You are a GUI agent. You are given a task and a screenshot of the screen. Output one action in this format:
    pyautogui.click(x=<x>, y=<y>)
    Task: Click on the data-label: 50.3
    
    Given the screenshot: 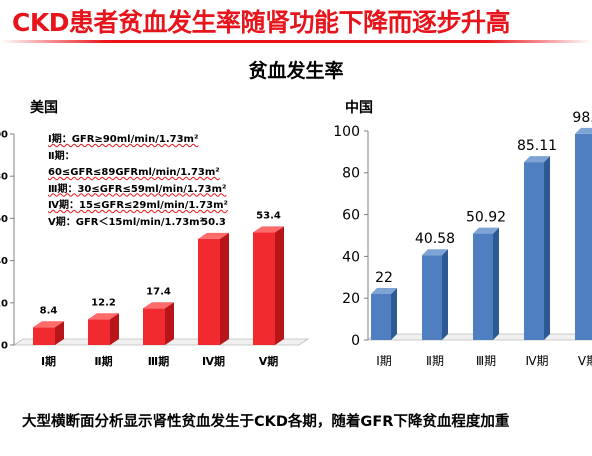 What is the action you would take?
    pyautogui.click(x=213, y=222)
    